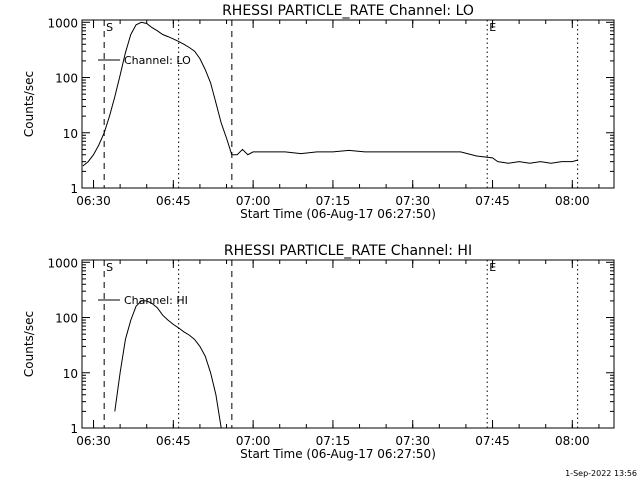 The image size is (640, 480). I want to click on panel-1-x-tick-label-06:45: 06:45, so click(173, 201).